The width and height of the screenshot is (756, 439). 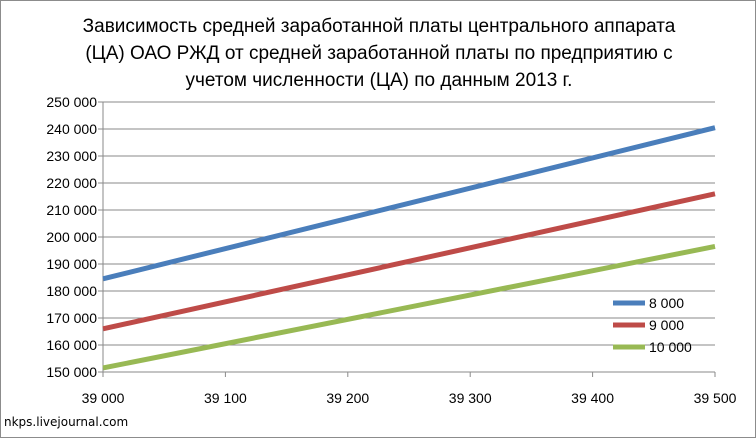 I want to click on y-tick-label-2: 170 000, so click(x=71, y=318).